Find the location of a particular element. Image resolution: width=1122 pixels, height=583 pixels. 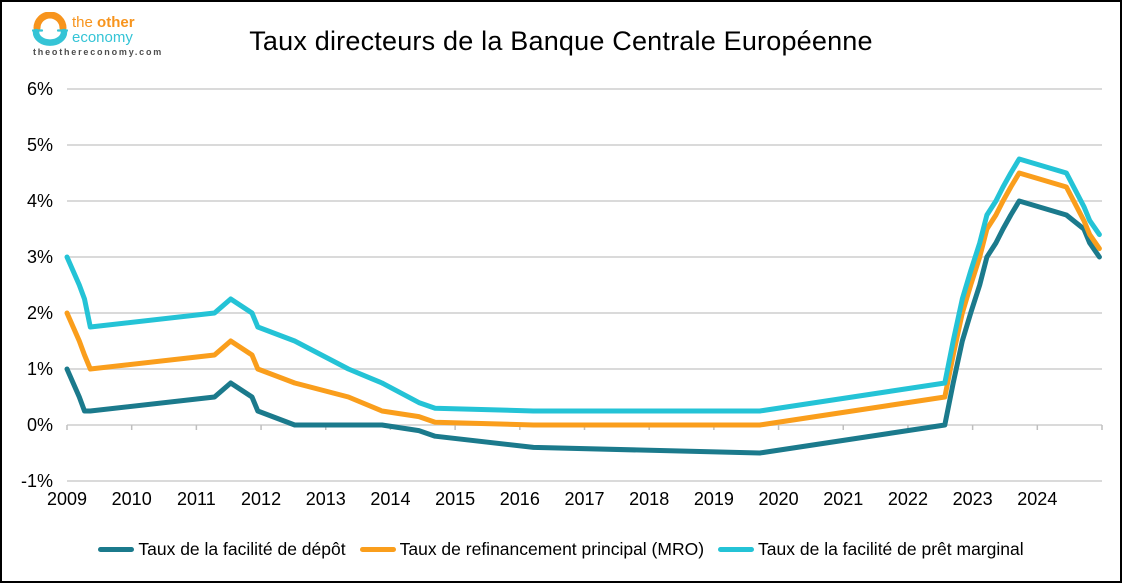

logo-word-the: the is located at coordinates (82, 22).